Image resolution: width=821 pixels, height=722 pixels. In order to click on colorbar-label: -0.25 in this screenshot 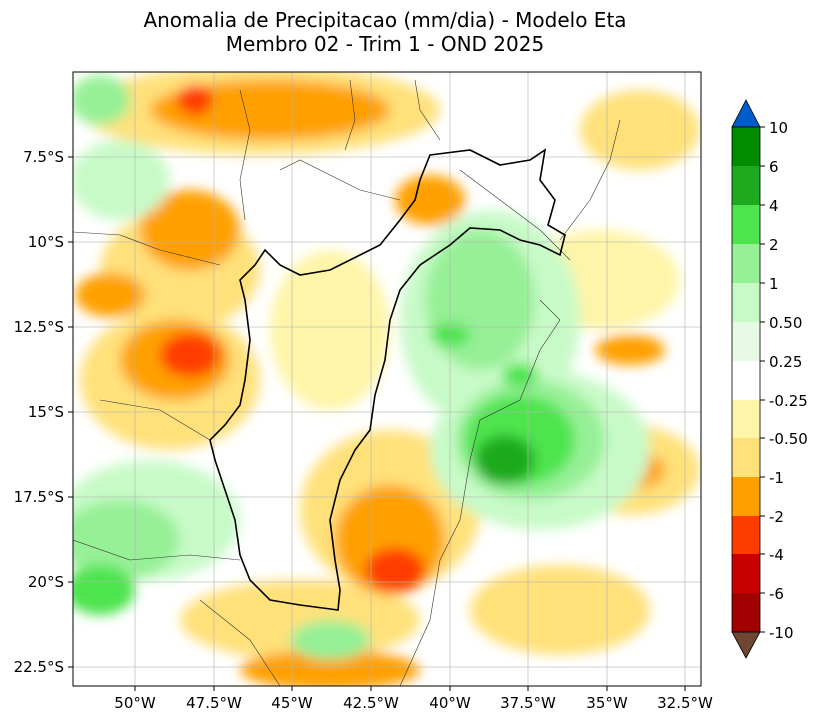, I will do `click(788, 401)`.